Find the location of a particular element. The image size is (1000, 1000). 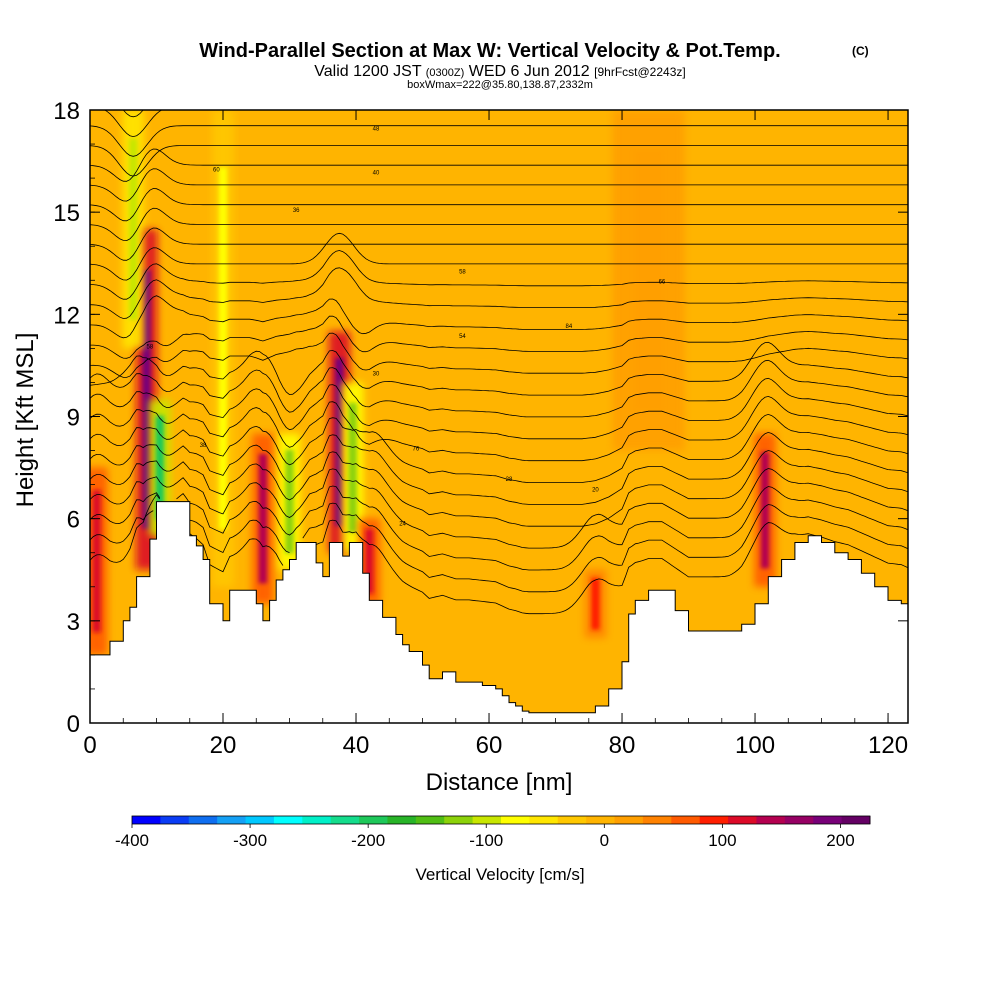

contour-label: 58 is located at coordinates (150, 347).